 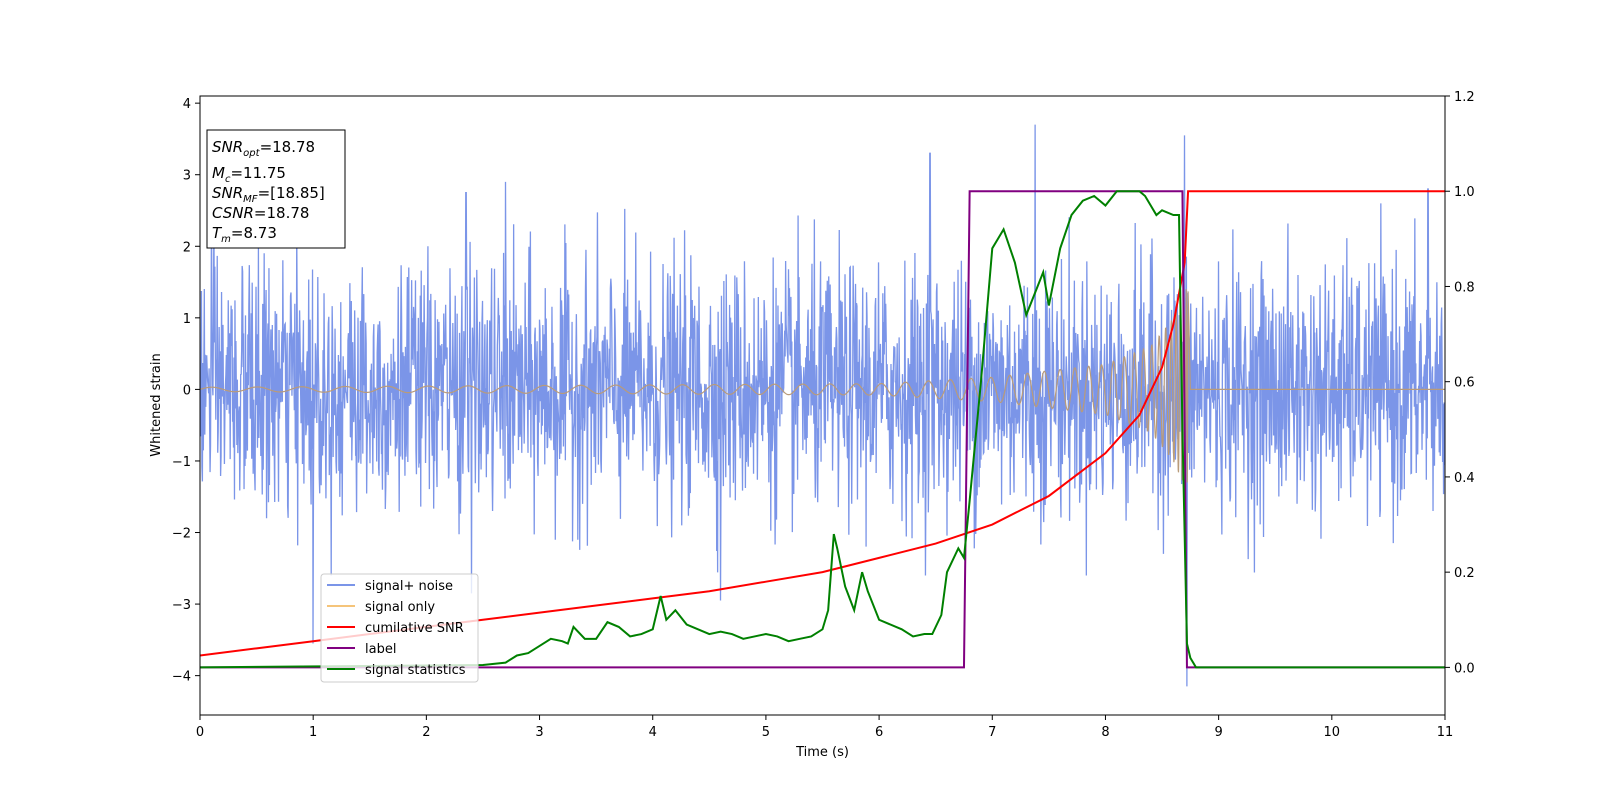 I want to click on y-right-tick-label: 1.2, so click(x=1464, y=97).